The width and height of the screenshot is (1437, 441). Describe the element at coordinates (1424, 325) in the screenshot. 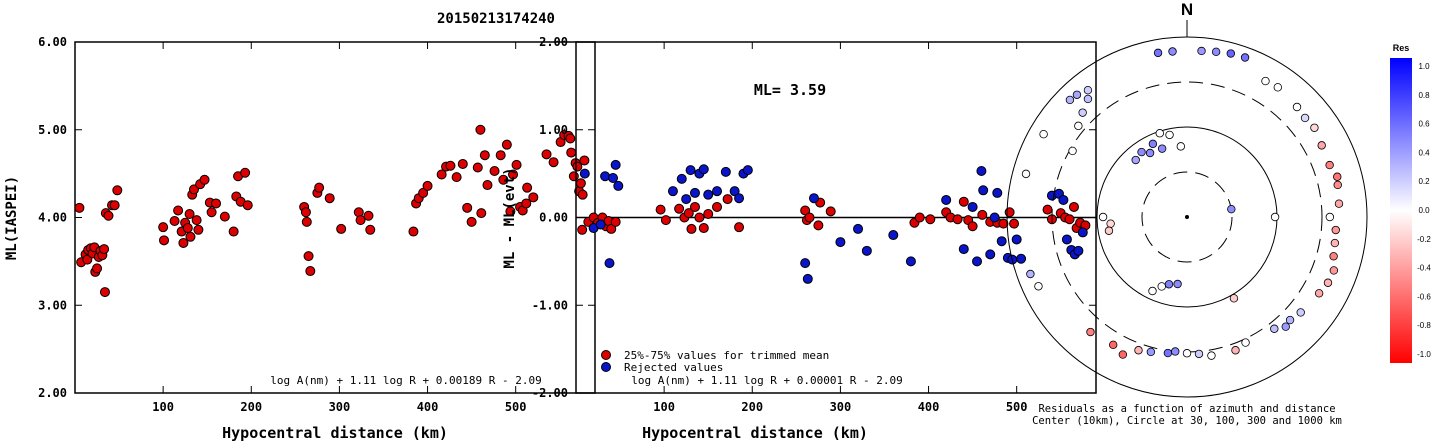

I see `colorbar-tick-label: -0.8` at that location.